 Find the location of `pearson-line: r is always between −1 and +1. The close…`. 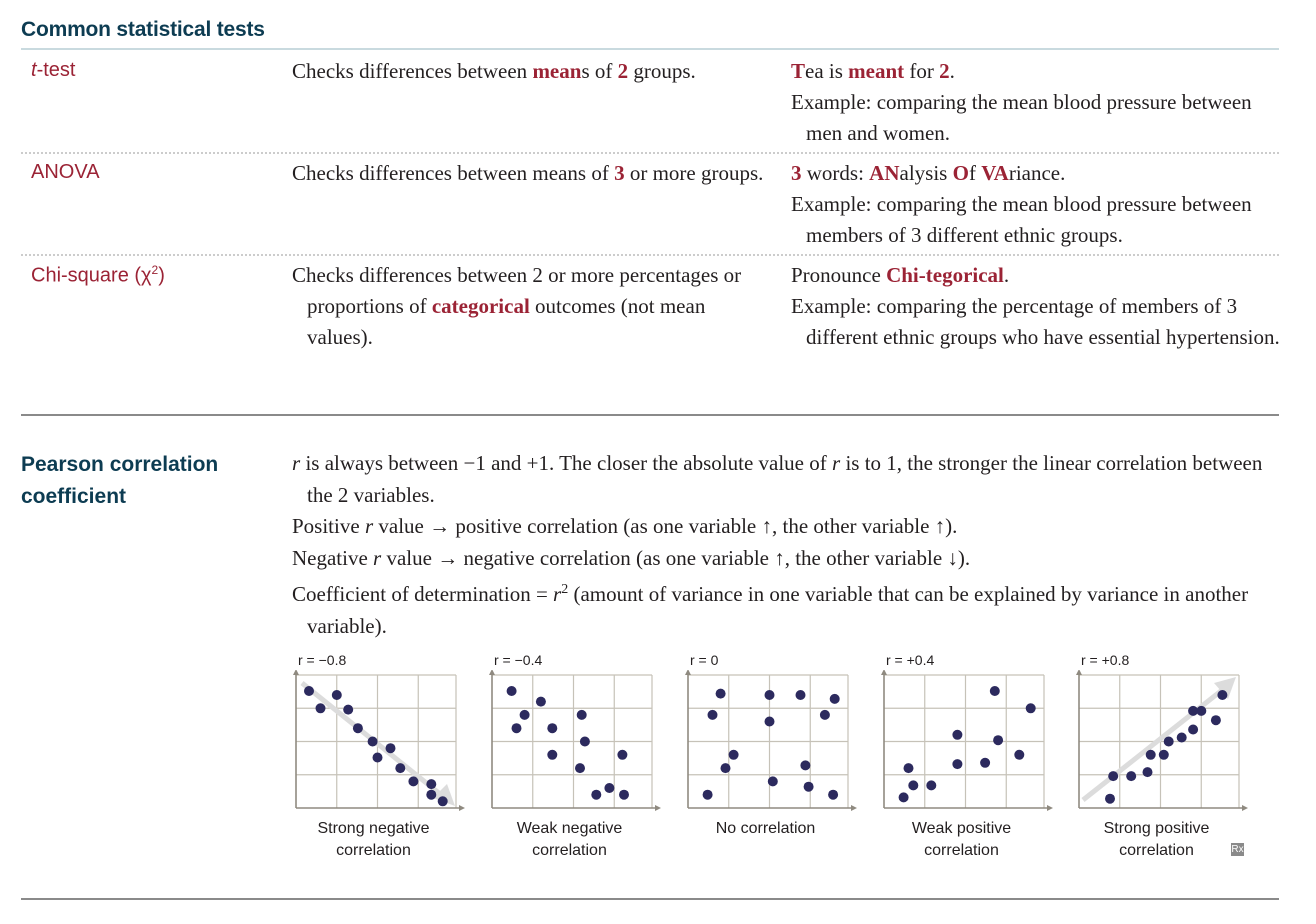

pearson-line: r is always between −1 and +1. The close… is located at coordinates (777, 479).